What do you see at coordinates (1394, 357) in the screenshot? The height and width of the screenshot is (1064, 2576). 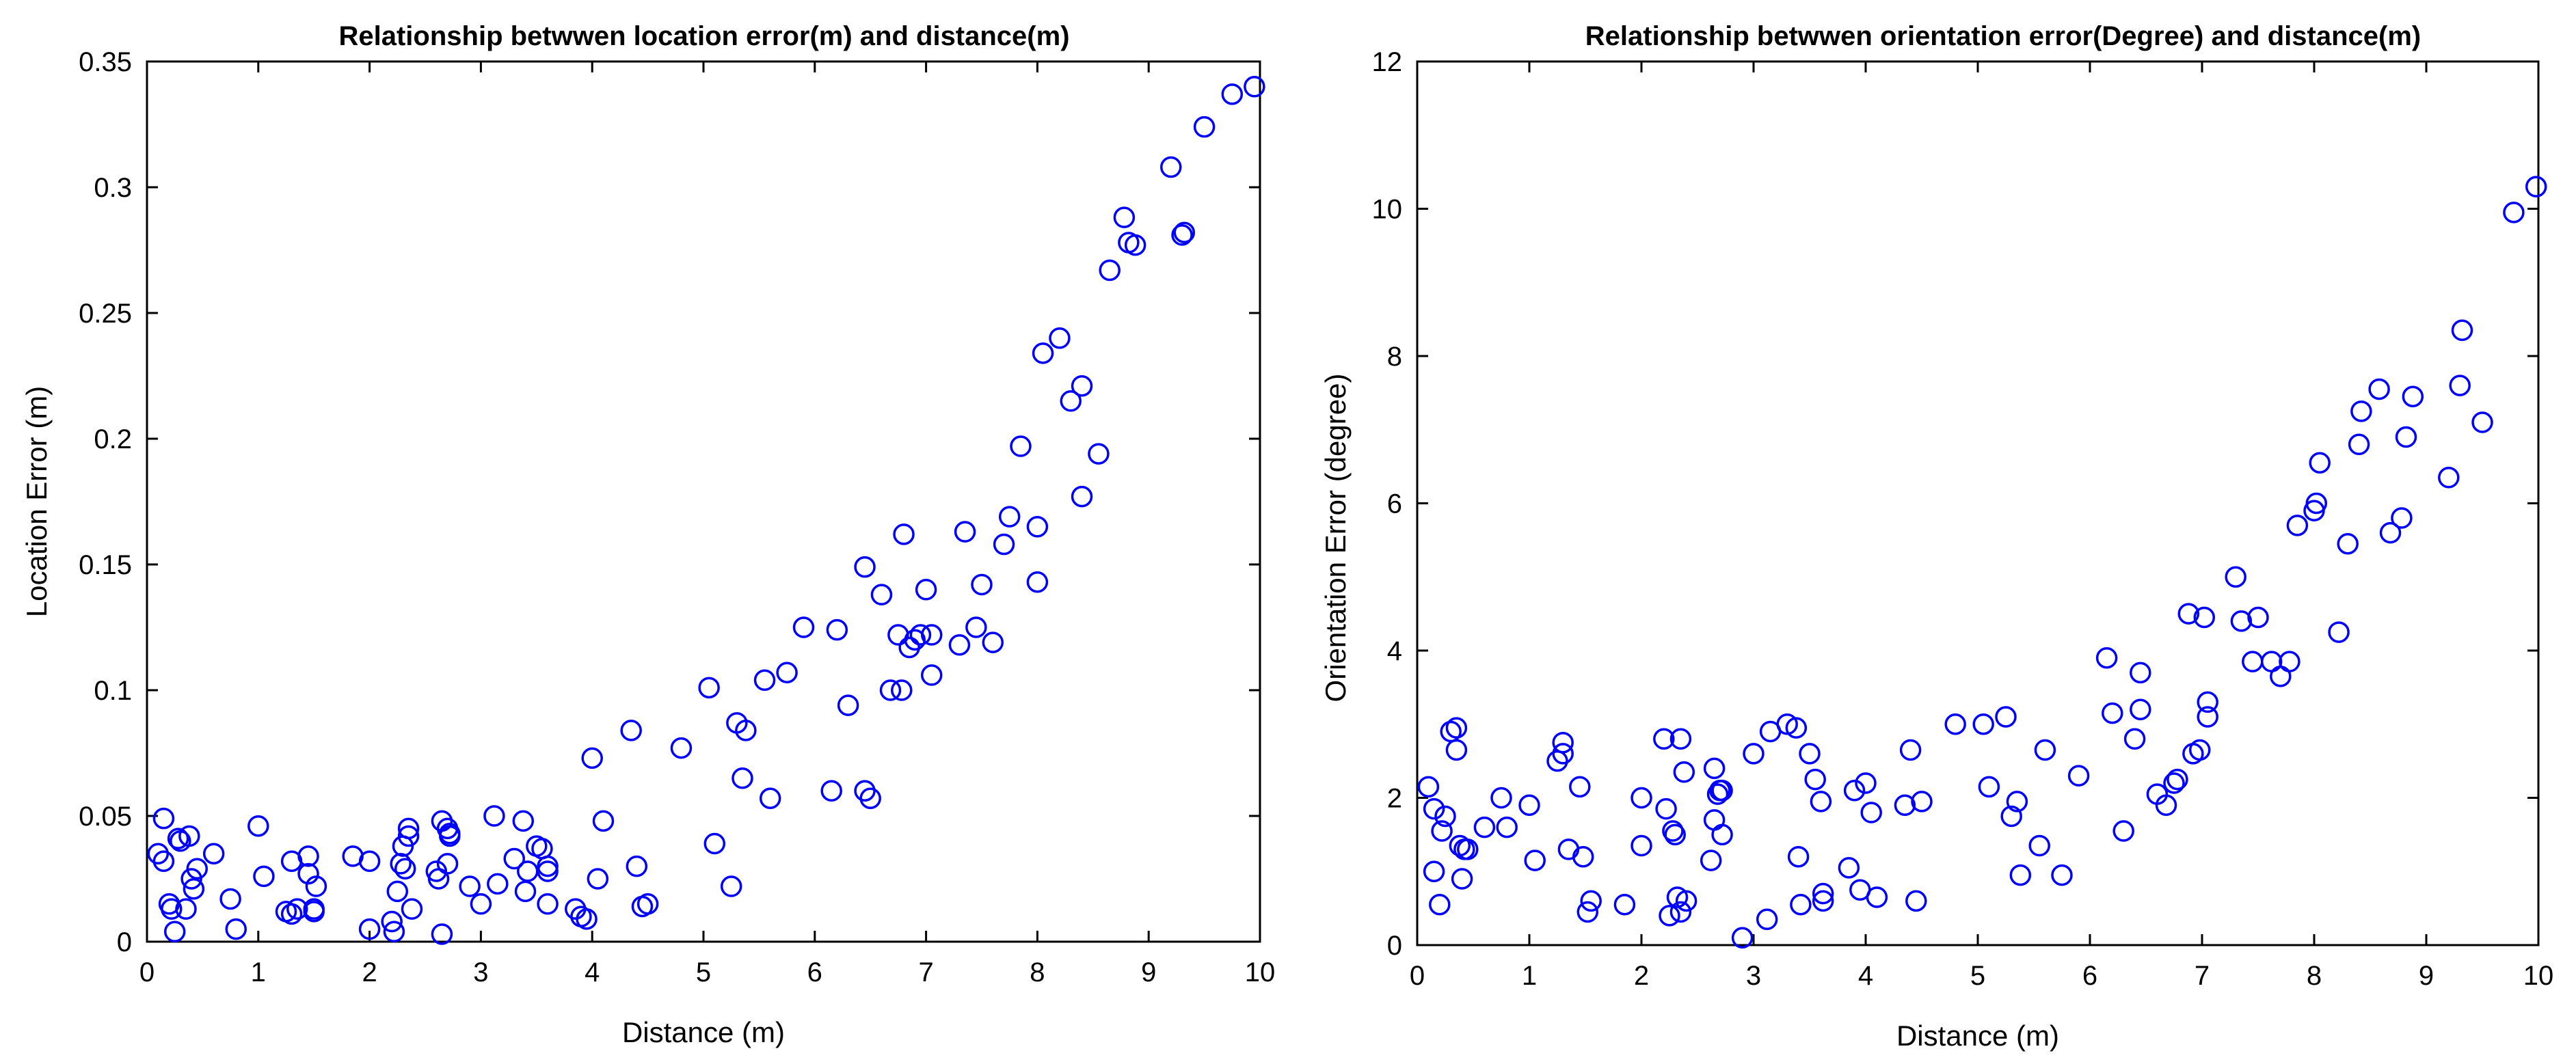 I see `y-tick-label: 8` at bounding box center [1394, 357].